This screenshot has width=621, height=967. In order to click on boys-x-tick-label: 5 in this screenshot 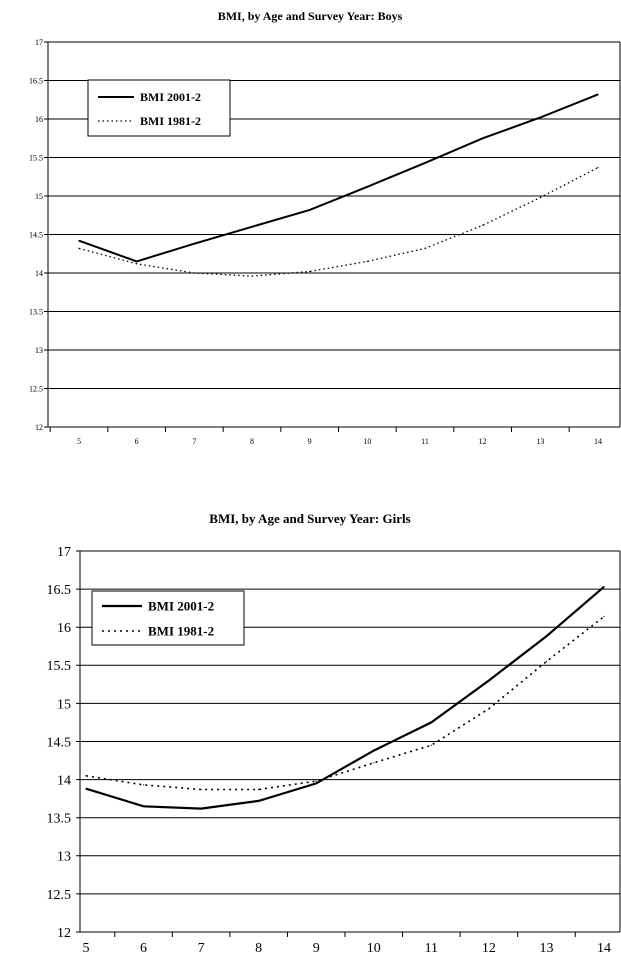, I will do `click(79, 441)`.